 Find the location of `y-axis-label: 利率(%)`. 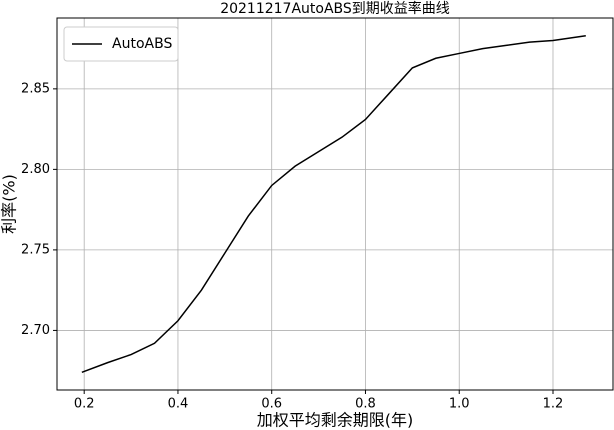

y-axis-label: 利率(%) is located at coordinates (9, 204).